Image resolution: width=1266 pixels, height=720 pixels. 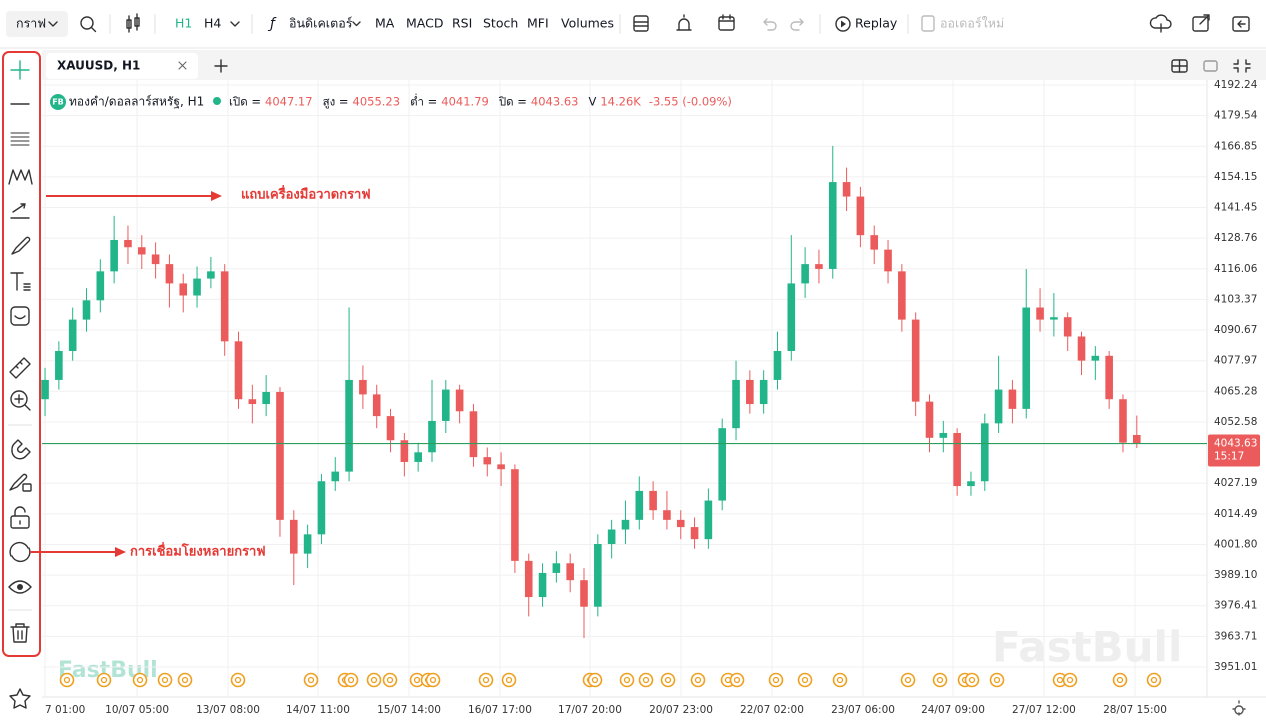 What do you see at coordinates (183, 23) in the screenshot?
I see `timeframe-h1: H1` at bounding box center [183, 23].